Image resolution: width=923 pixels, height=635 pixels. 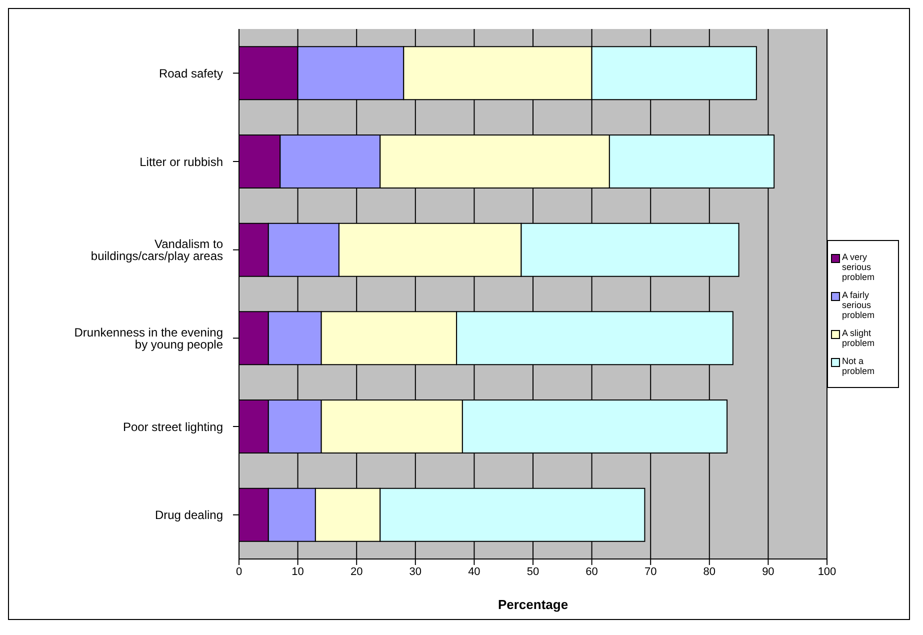 I want to click on x-tick-label: 80, so click(x=709, y=572).